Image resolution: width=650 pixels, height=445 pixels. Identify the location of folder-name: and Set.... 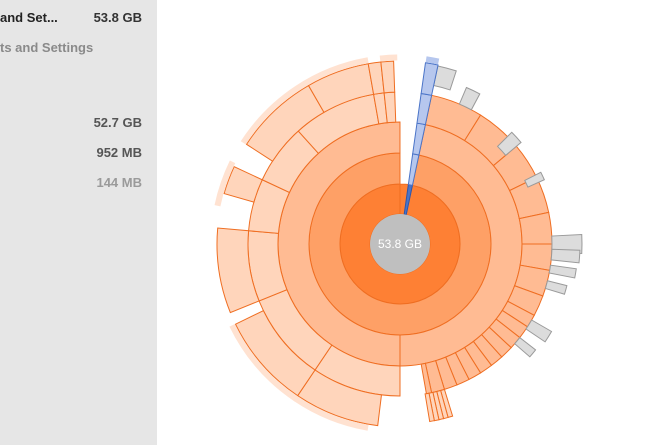
(29, 17).